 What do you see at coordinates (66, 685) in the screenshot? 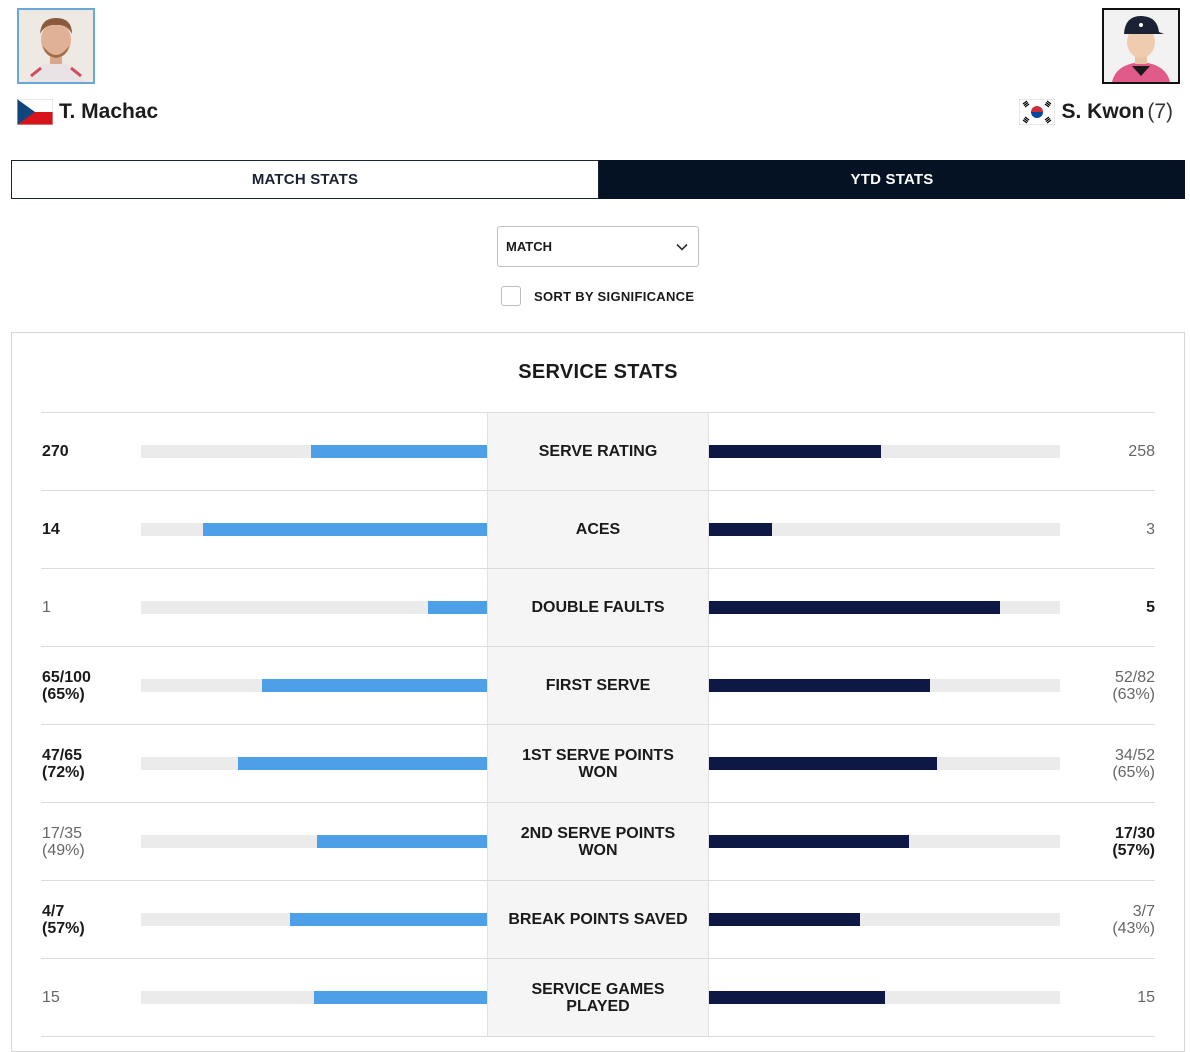
I see `stat-left-value: 65/100 (65%)` at bounding box center [66, 685].